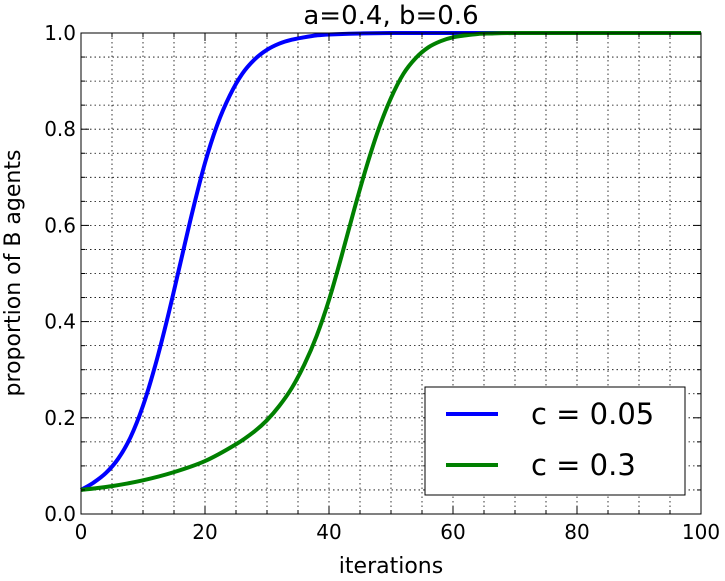 The height and width of the screenshot is (581, 725). What do you see at coordinates (701, 532) in the screenshot?
I see `x-tick-label: 100` at bounding box center [701, 532].